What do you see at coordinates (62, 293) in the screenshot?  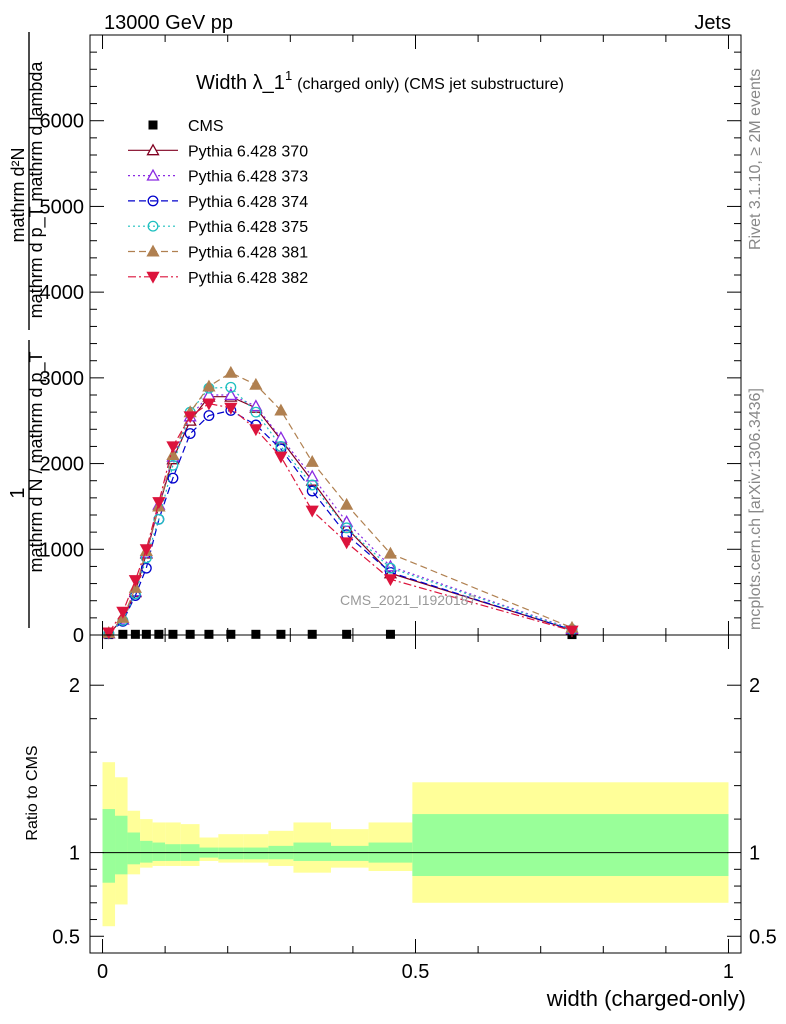 I see `main-ytick-label: 4000` at bounding box center [62, 293].